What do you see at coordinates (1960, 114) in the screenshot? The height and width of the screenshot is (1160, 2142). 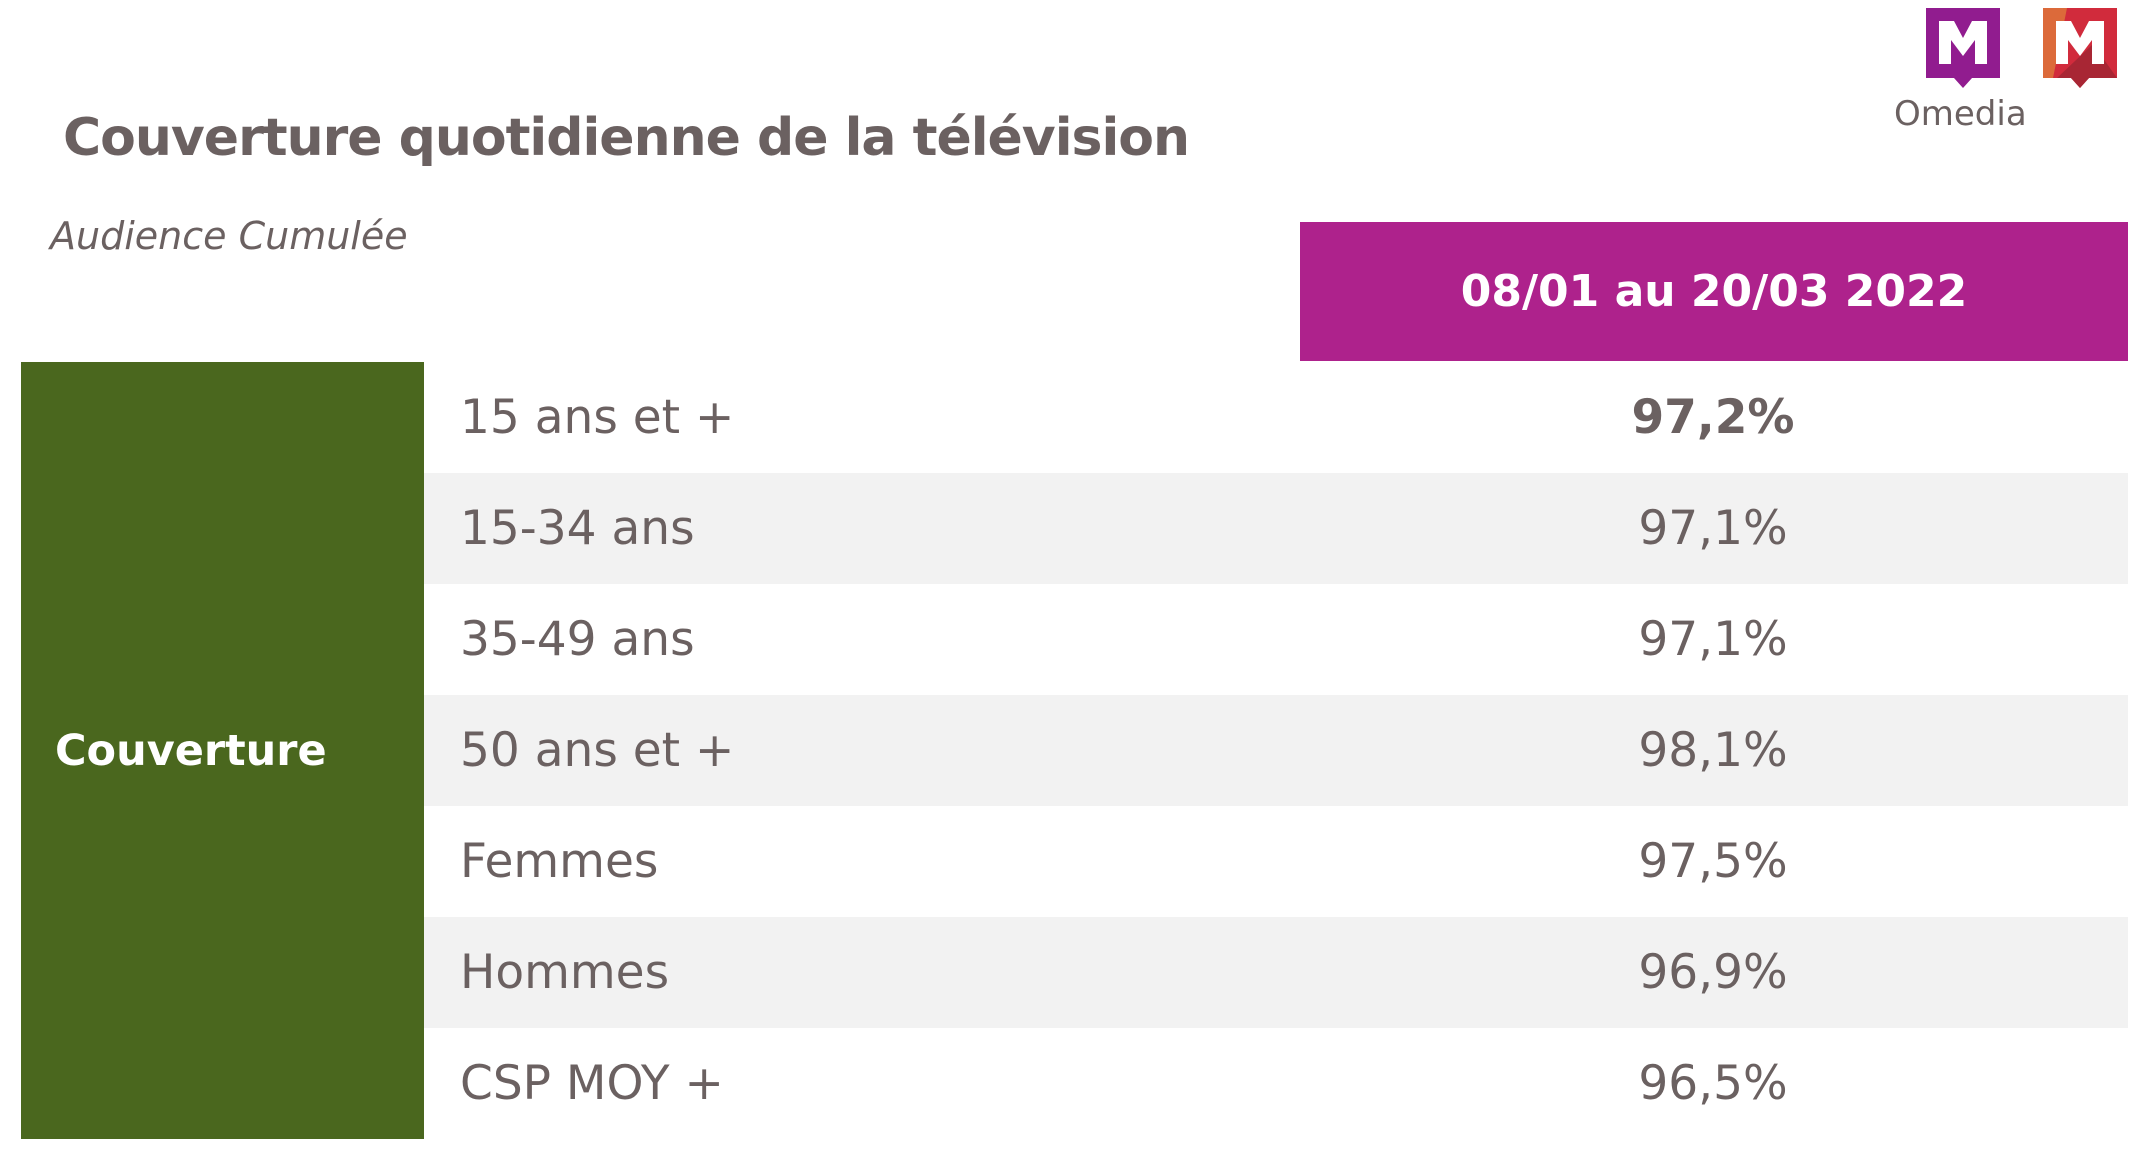 I see `omedia-logo-text: Omedia` at bounding box center [1960, 114].